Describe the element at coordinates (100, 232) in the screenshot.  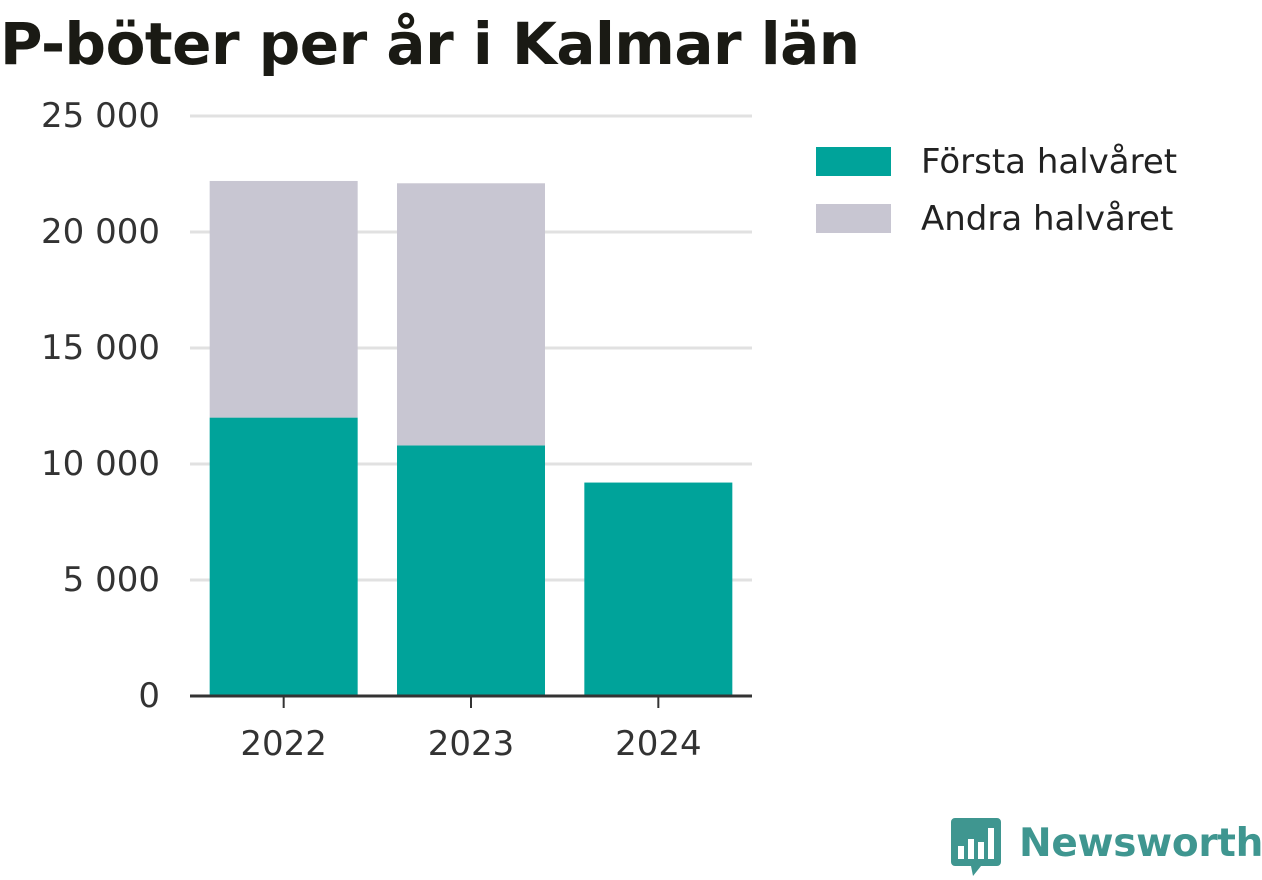
I see `y-tick-label: 20 000` at that location.